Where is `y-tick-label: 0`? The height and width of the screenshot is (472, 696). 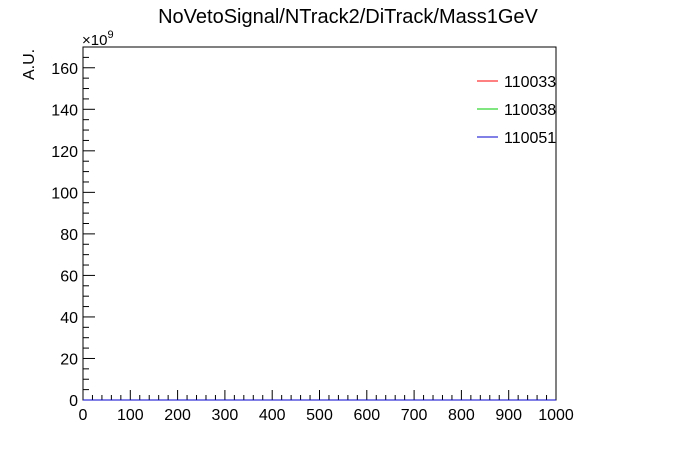 y-tick-label: 0 is located at coordinates (73, 401).